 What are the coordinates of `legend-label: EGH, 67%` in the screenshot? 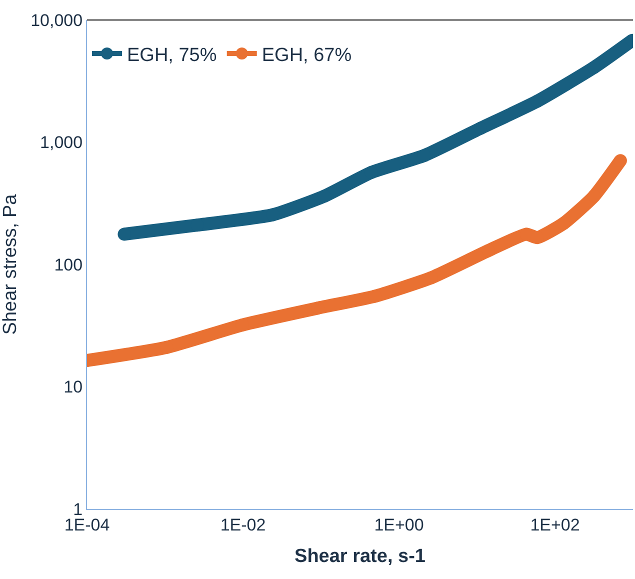 It's located at (307, 55).